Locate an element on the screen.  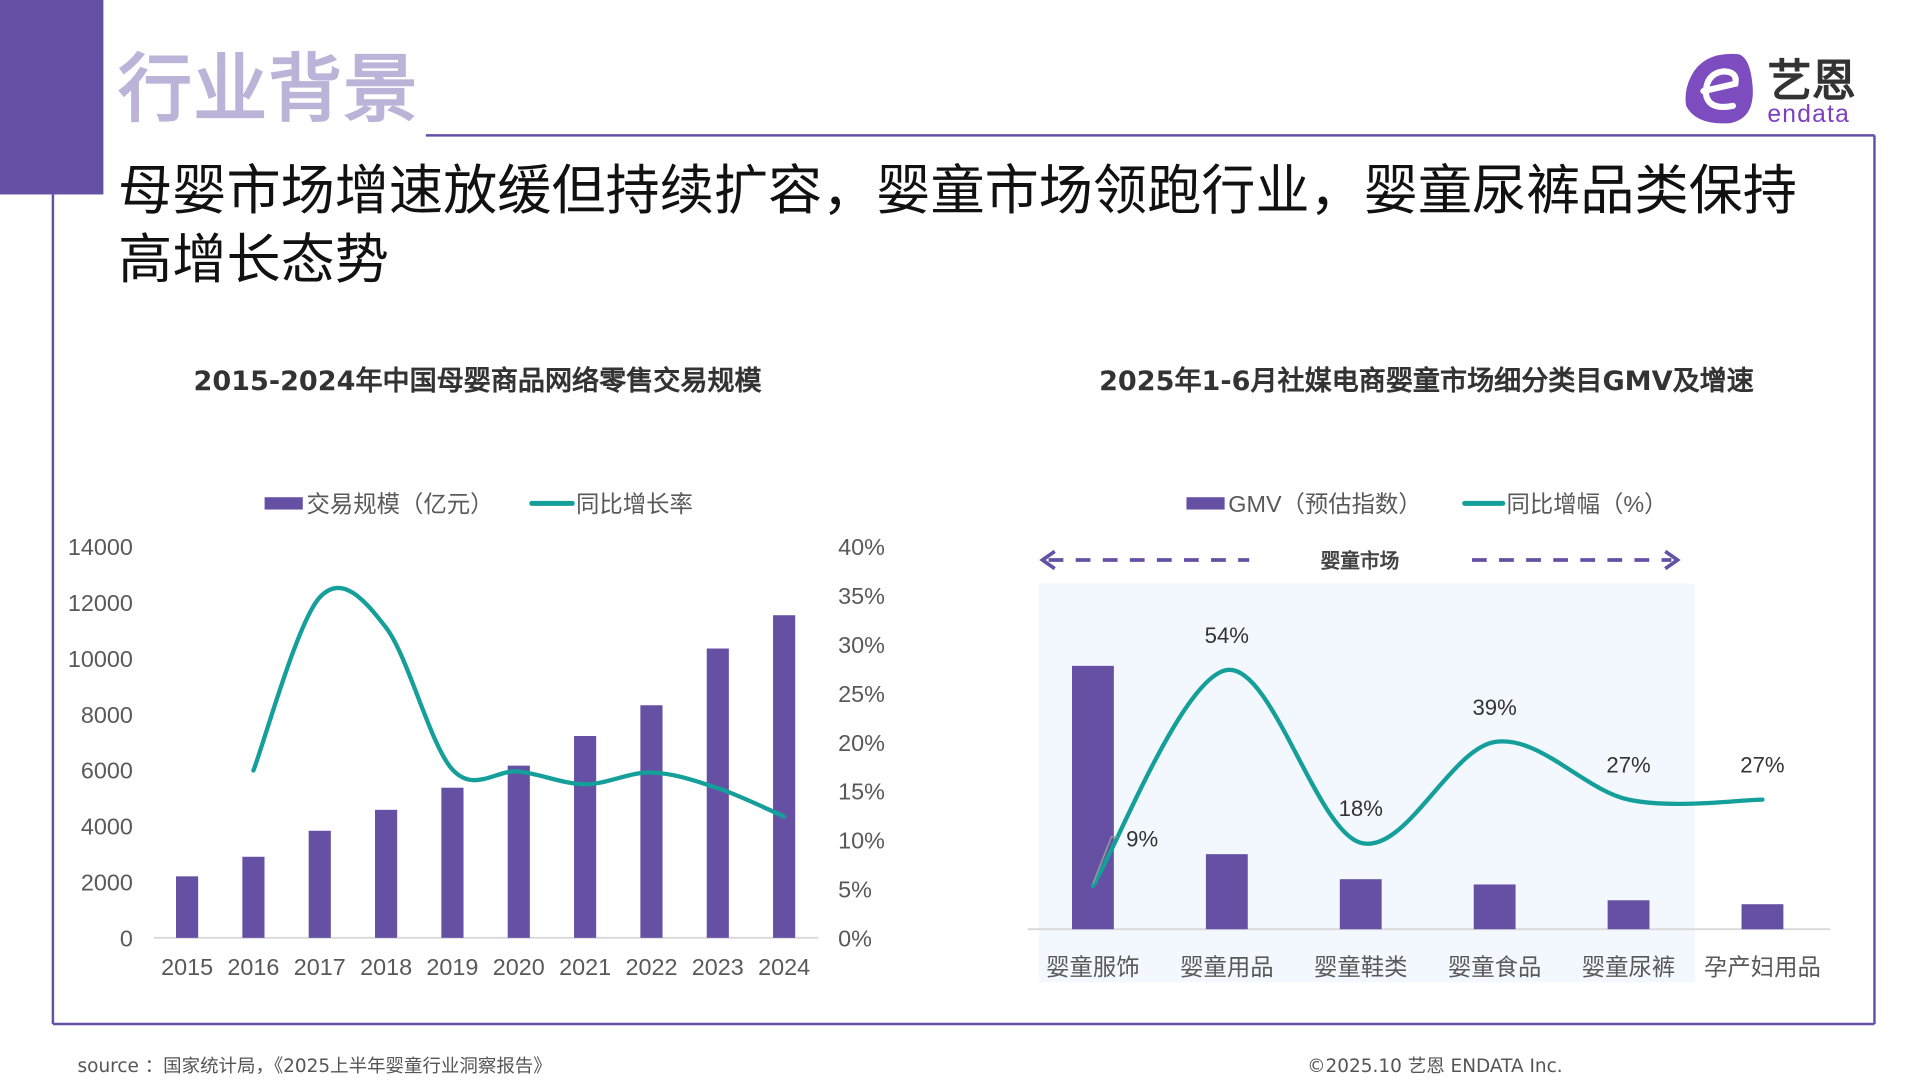
x-tick-label: 婴童服饰 is located at coordinates (1093, 967).